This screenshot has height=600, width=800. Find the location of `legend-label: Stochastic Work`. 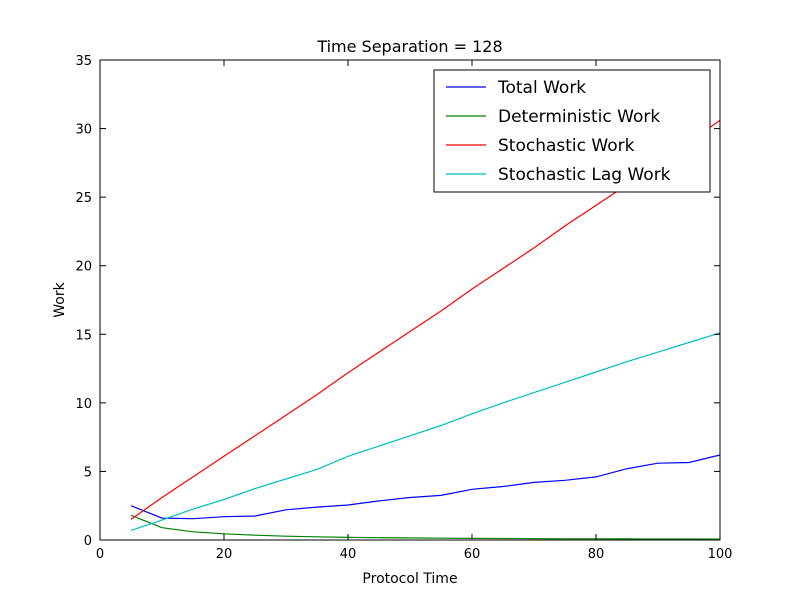

legend-label: Stochastic Work is located at coordinates (566, 146).